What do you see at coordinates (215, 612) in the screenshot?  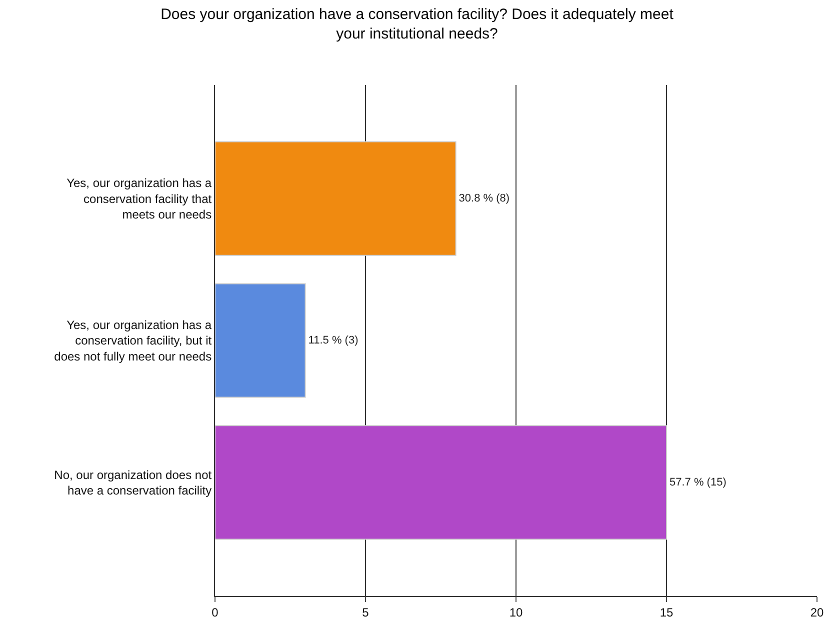 I see `x-tick-label: 0` at bounding box center [215, 612].